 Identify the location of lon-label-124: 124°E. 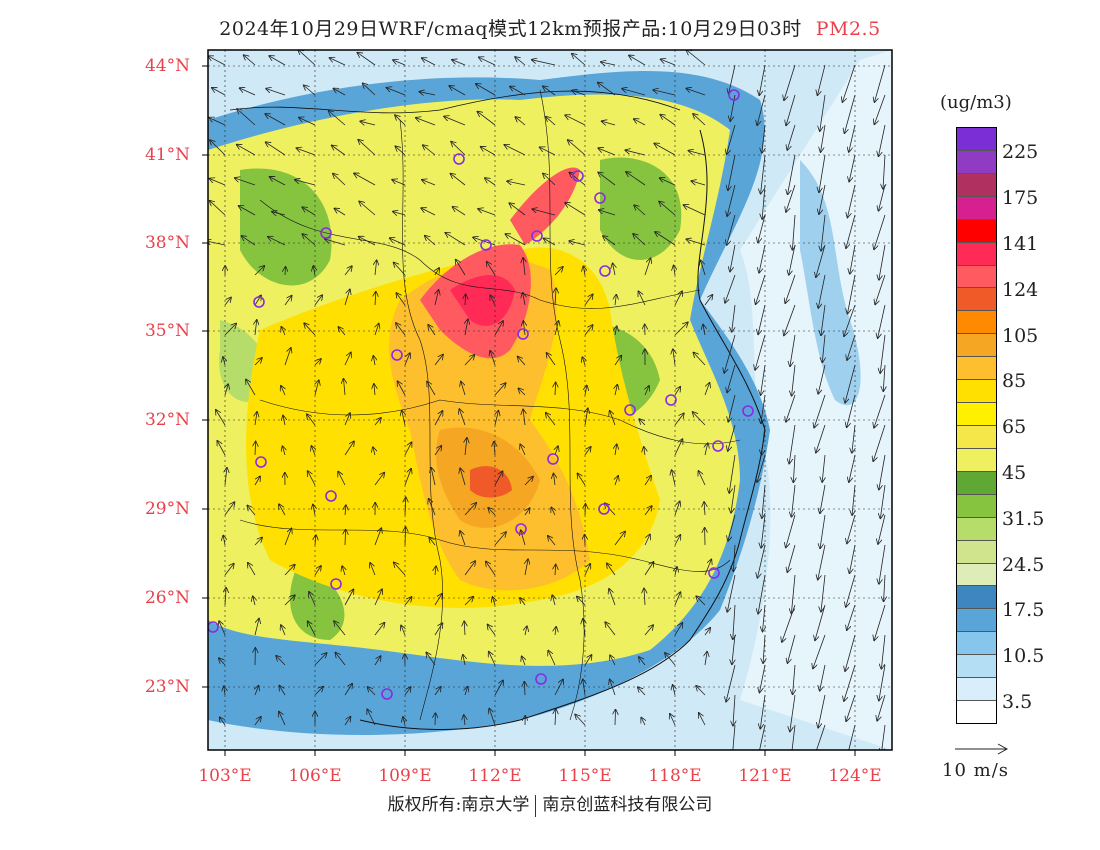
(855, 776).